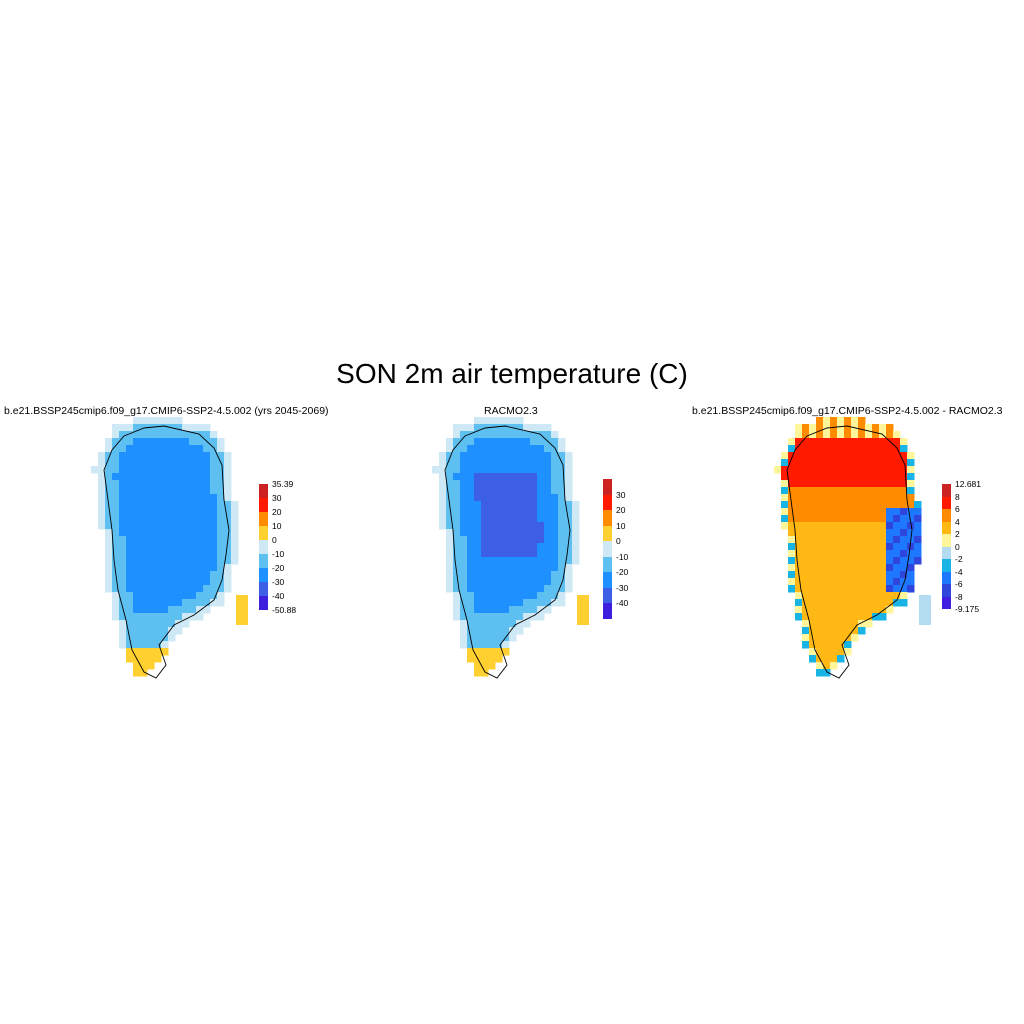  Describe the element at coordinates (957, 534) in the screenshot. I see `colorbar-label: 2` at that location.